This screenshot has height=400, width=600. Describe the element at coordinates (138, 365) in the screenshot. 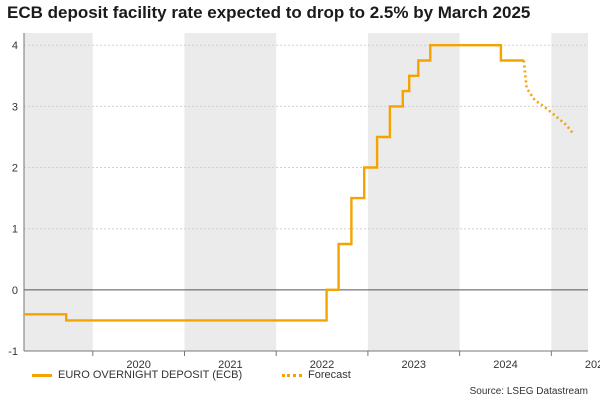

I see `x-tick-label: 2020` at that location.